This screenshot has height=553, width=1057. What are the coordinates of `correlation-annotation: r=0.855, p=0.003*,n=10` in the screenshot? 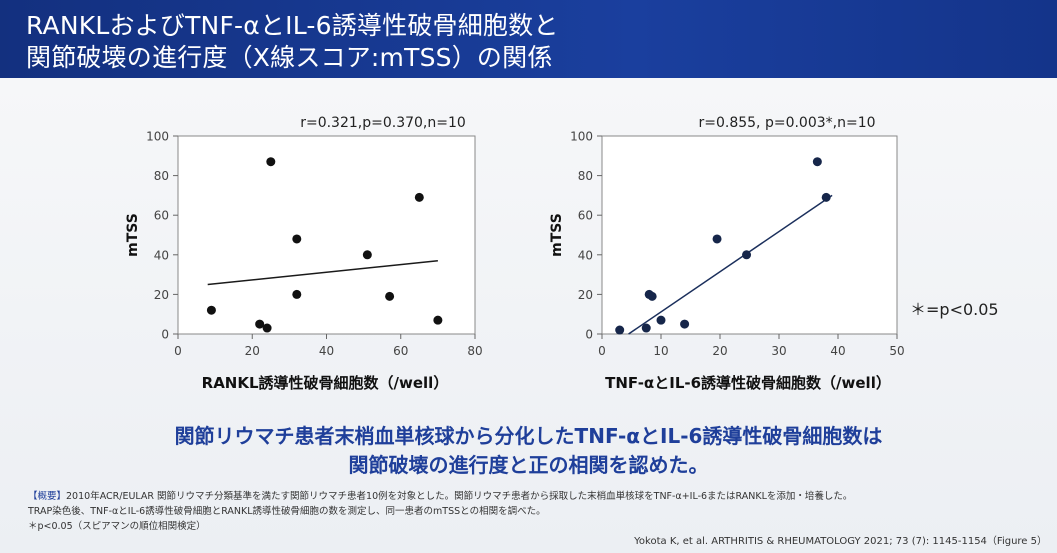 It's located at (786, 123).